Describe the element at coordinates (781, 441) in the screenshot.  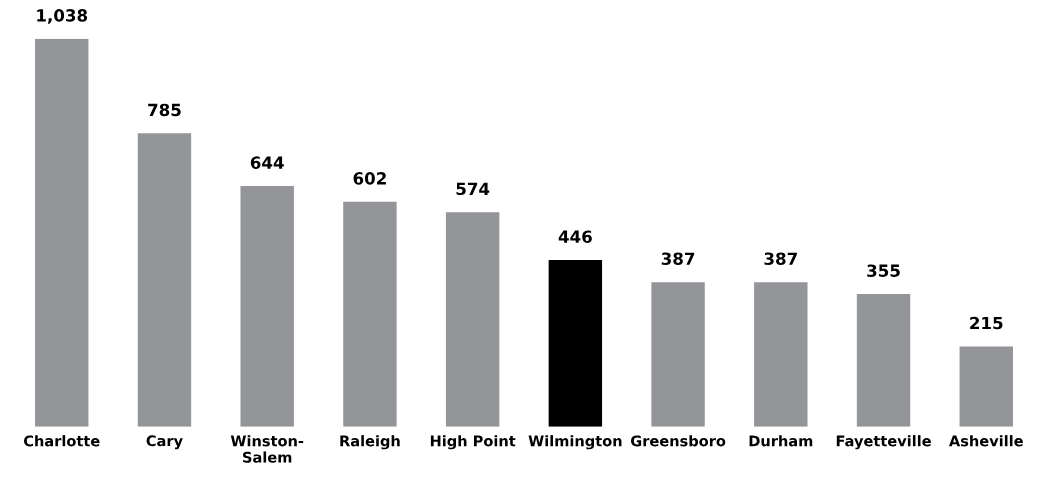
I see `x-tick-label: Durham` at that location.